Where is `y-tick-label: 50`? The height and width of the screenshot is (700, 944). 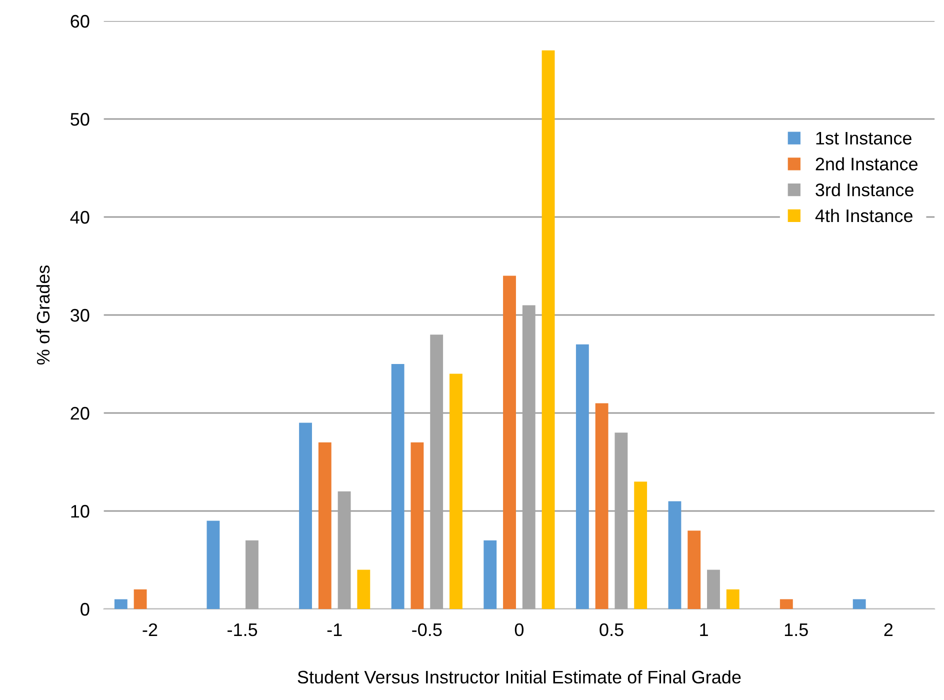
y-tick-label: 50 is located at coordinates (80, 119).